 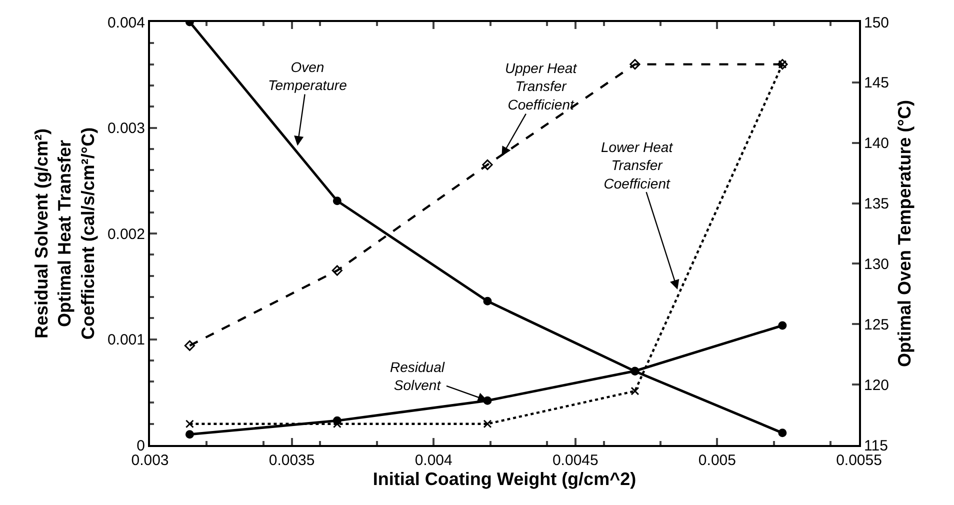 What do you see at coordinates (859, 460) in the screenshot?
I see `x-tick-label: 0.0055` at bounding box center [859, 460].